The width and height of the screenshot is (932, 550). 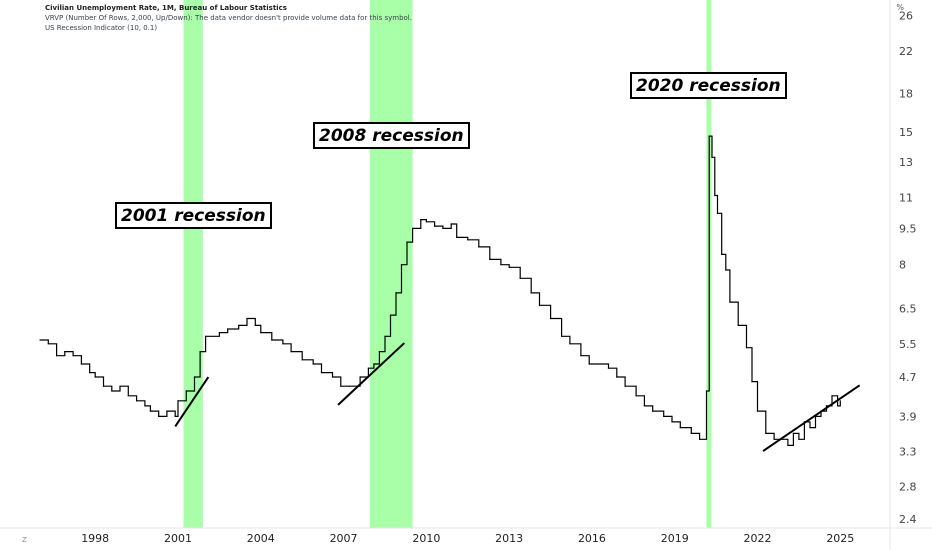 What do you see at coordinates (592, 538) in the screenshot?
I see `x-tick-label-6: 2016` at bounding box center [592, 538].